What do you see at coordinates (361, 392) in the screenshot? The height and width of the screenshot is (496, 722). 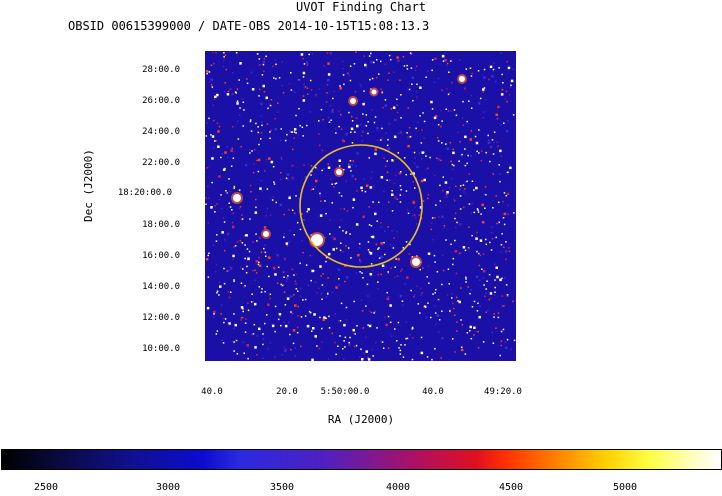 I see `x-axis-ticks: 40.0 20.0 5:50:00.0 40.0 49:20.0` at bounding box center [361, 392].